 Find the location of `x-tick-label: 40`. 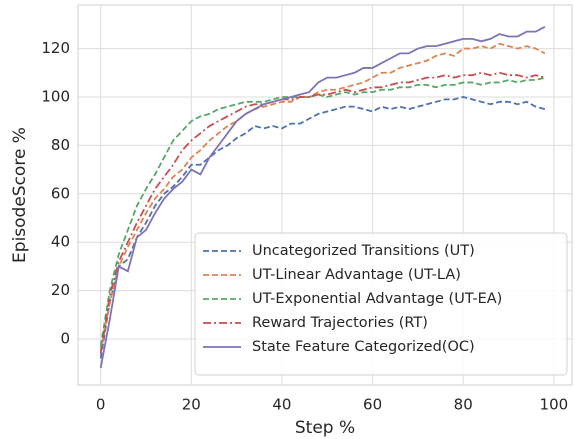

x-tick-label: 40 is located at coordinates (281, 405).